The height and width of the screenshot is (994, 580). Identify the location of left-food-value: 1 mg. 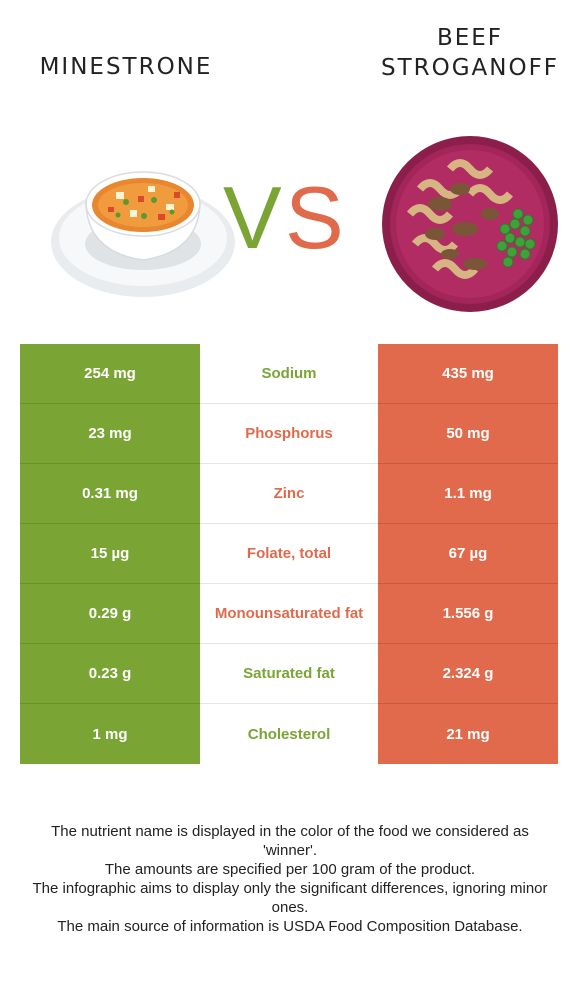
(110, 734).